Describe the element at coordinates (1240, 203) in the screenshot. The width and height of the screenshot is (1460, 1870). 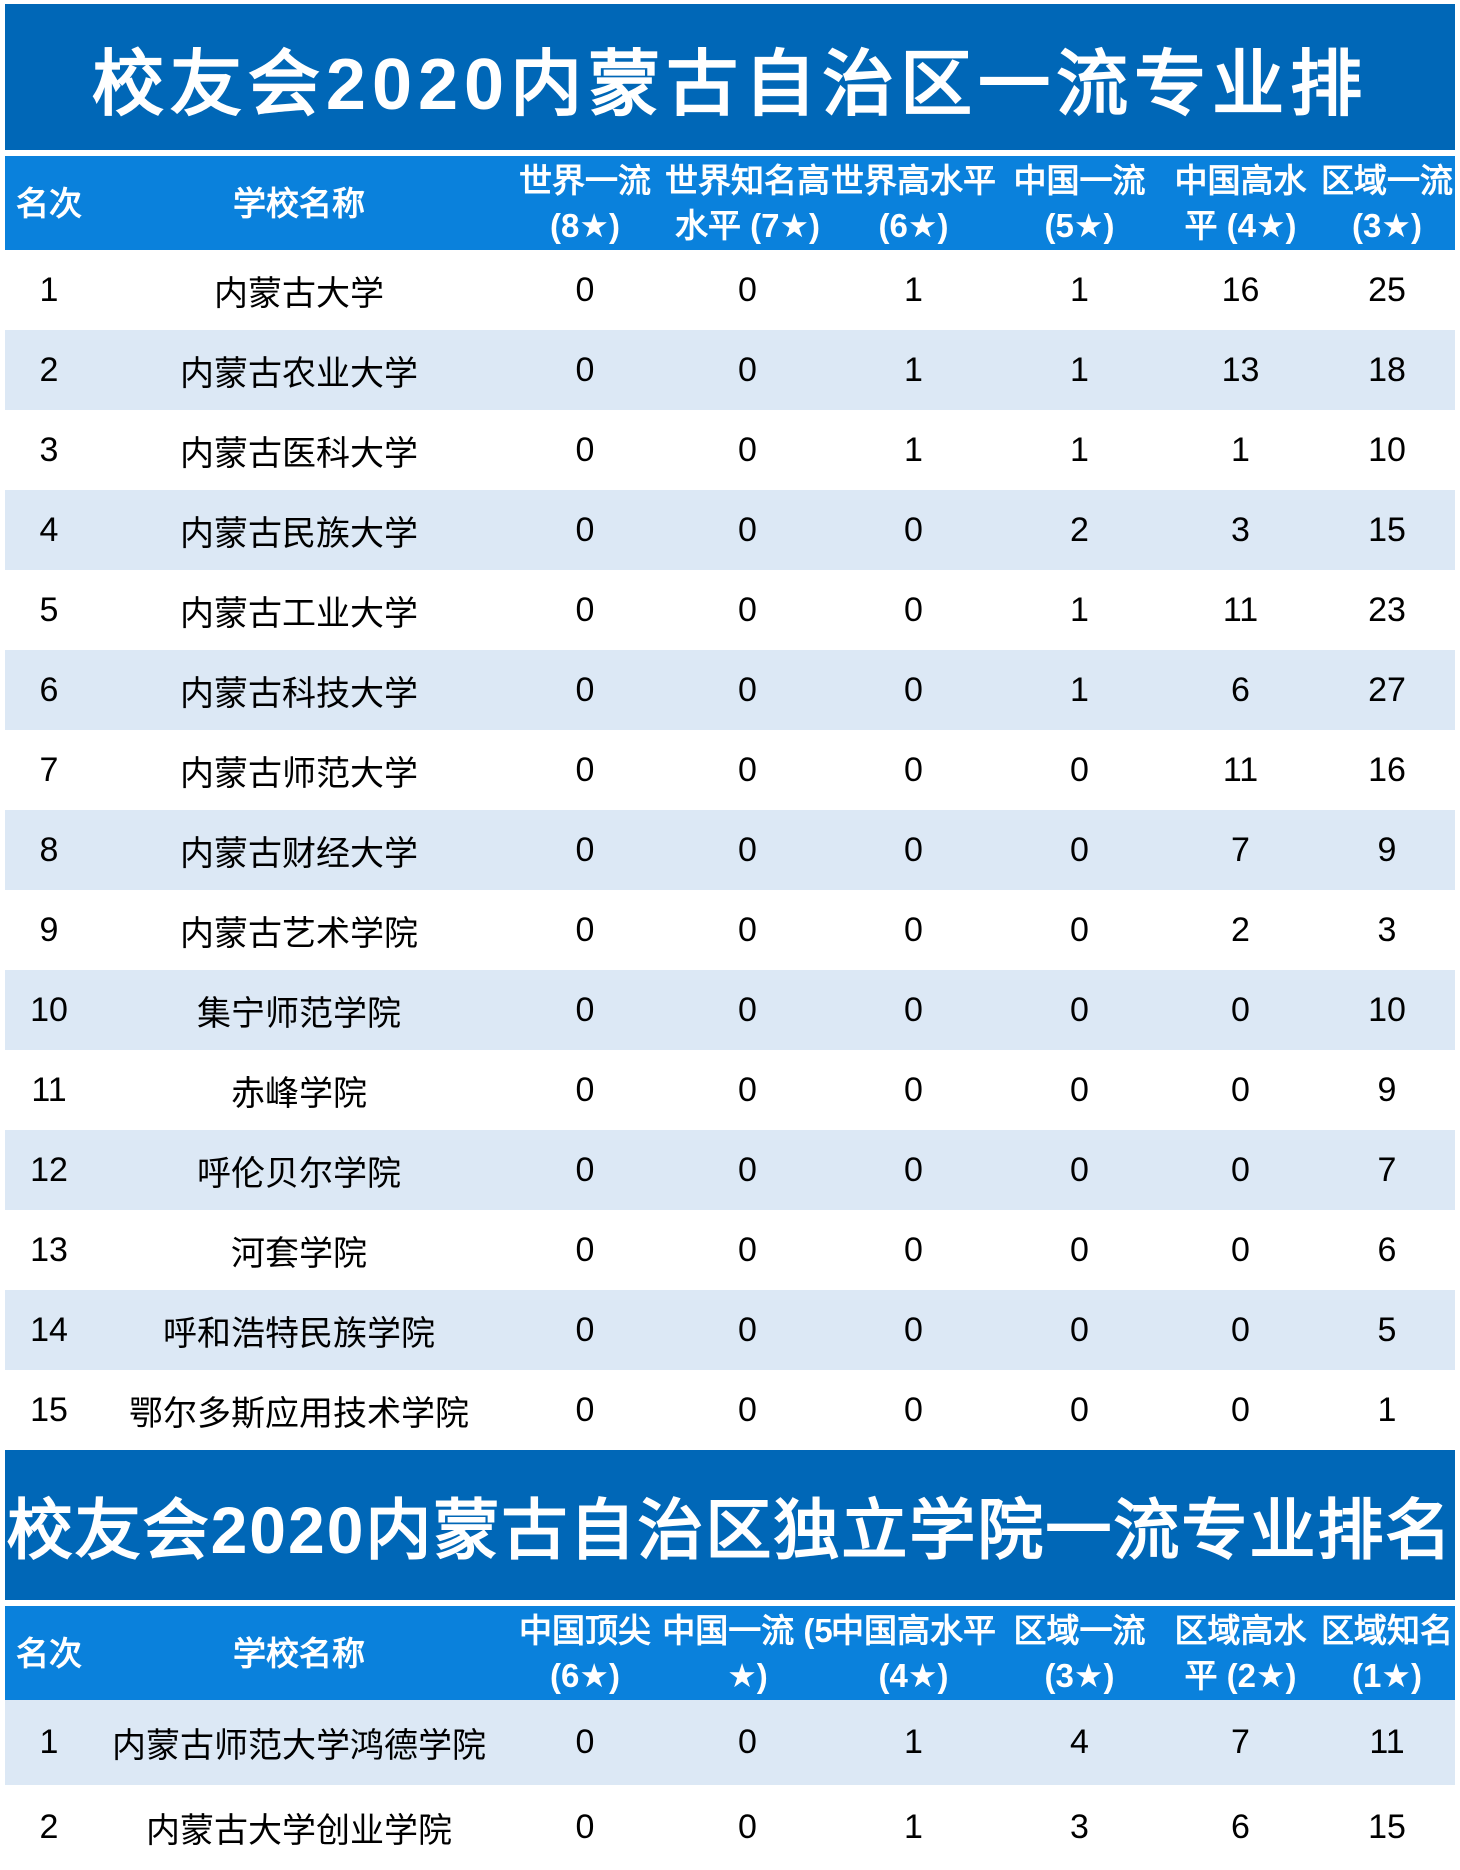
I see `header-cell: 中国高水平 (4★)` at that location.